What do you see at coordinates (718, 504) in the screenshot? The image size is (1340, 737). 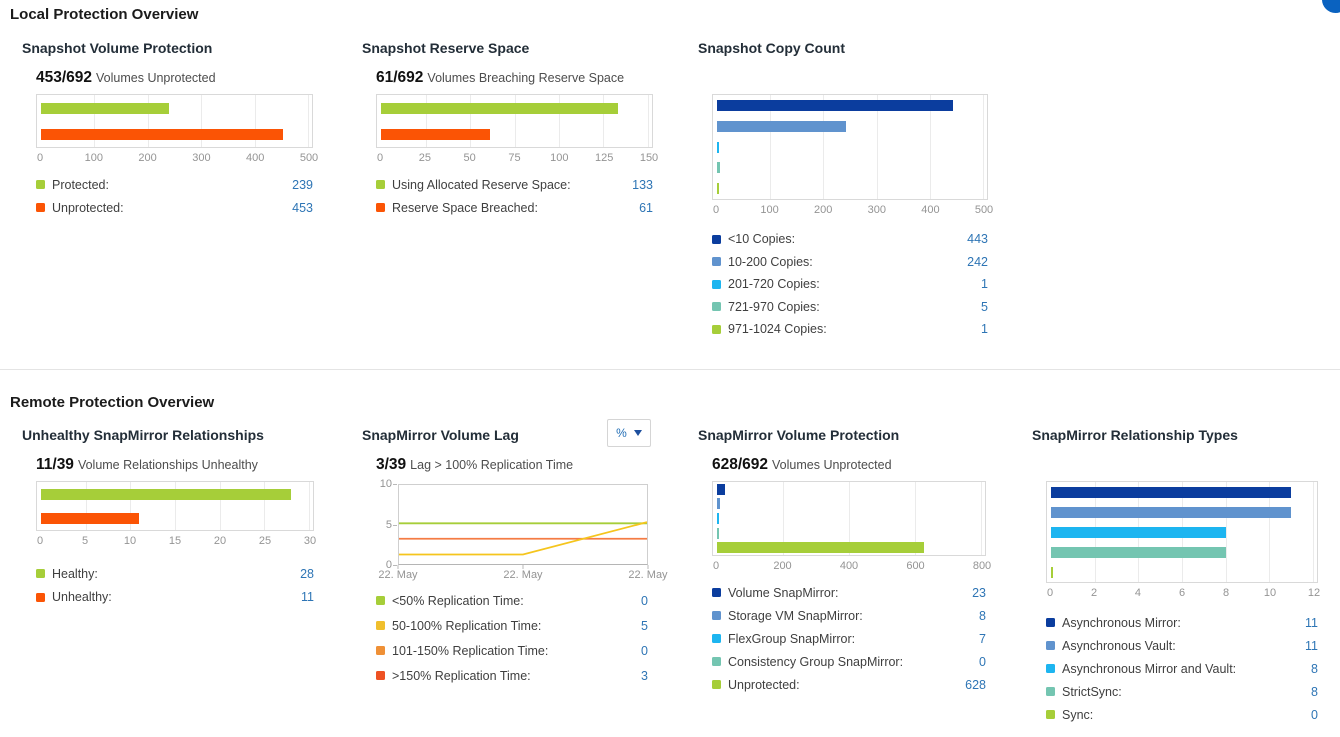 I see `bar-storage-vm-snapmirror` at bounding box center [718, 504].